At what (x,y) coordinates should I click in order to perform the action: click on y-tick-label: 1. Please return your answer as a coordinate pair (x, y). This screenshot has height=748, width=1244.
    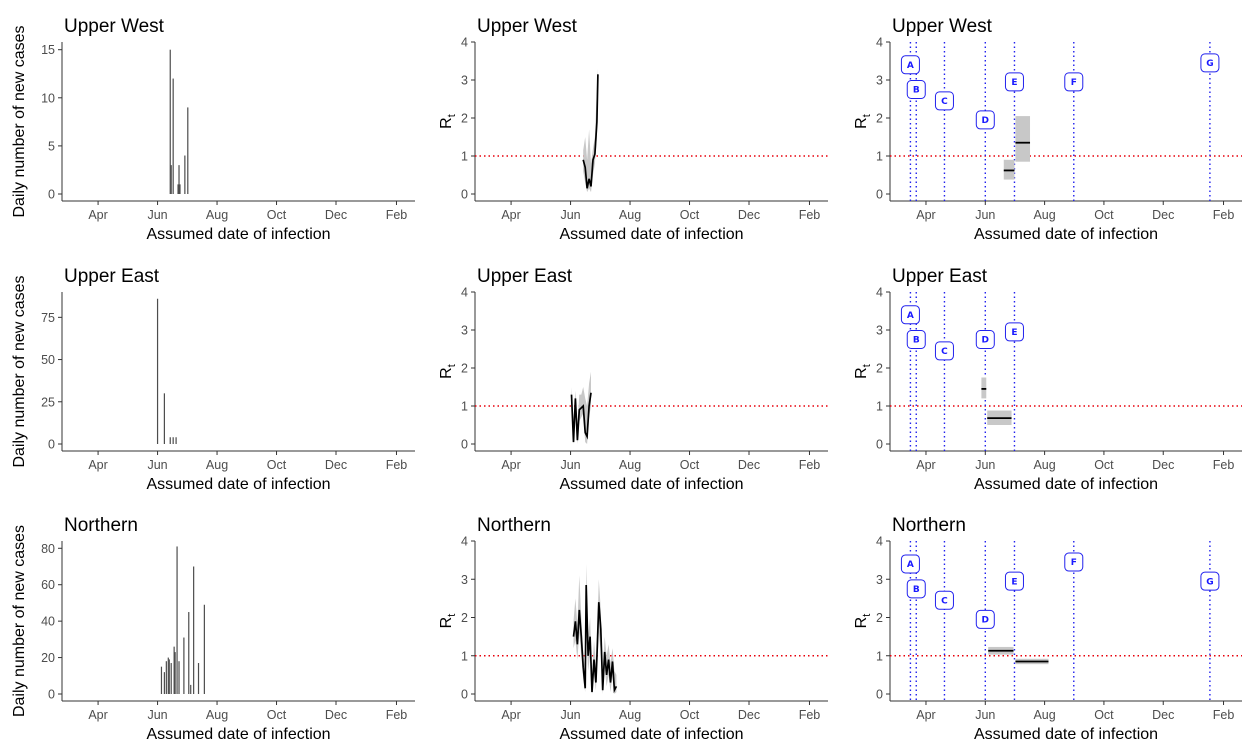
    Looking at the image, I should click on (879, 407).